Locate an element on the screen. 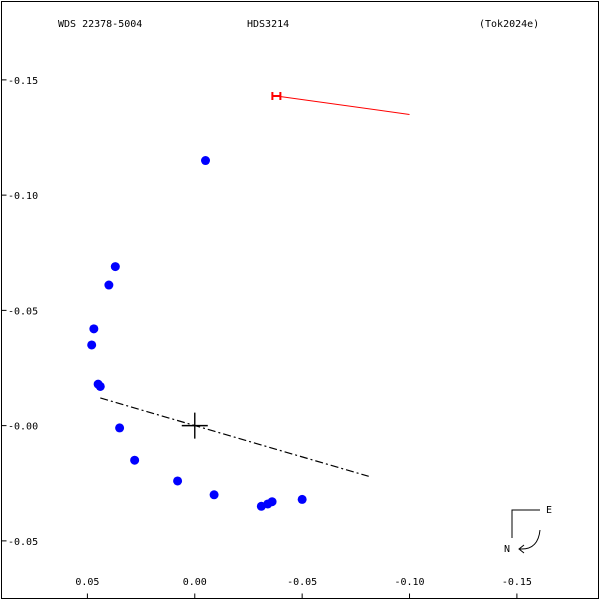 This screenshot has height=600, width=600. reference-label: (Tok2024e) is located at coordinates (509, 24).